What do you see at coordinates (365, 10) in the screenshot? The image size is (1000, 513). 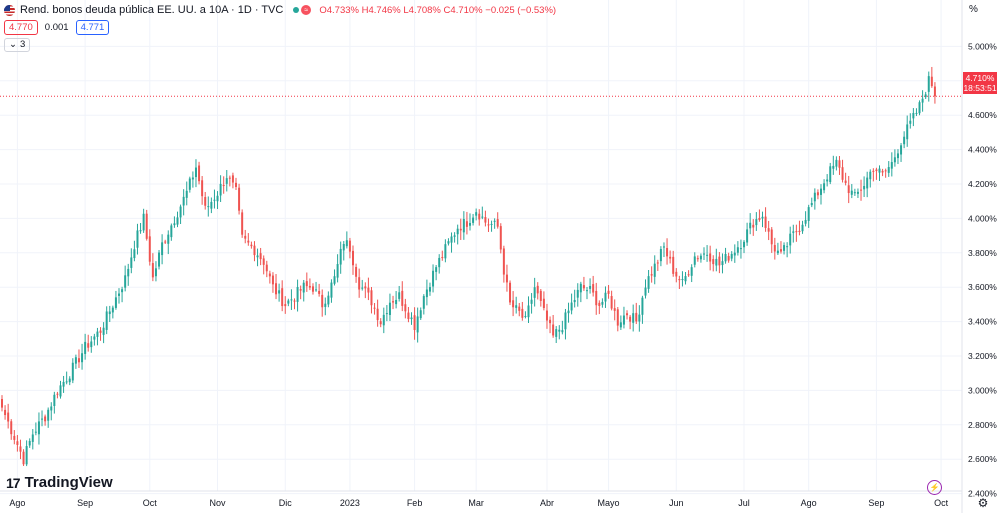 I see `high-label: H` at bounding box center [365, 10].